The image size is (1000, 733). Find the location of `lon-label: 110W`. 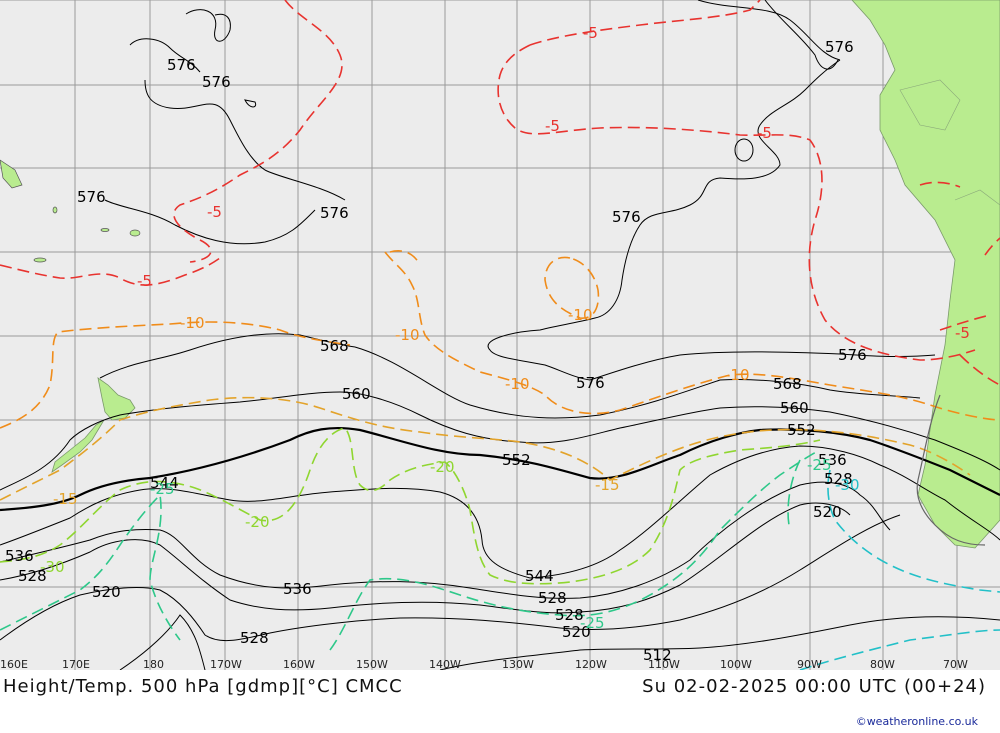

lon-label: 110W is located at coordinates (664, 664).